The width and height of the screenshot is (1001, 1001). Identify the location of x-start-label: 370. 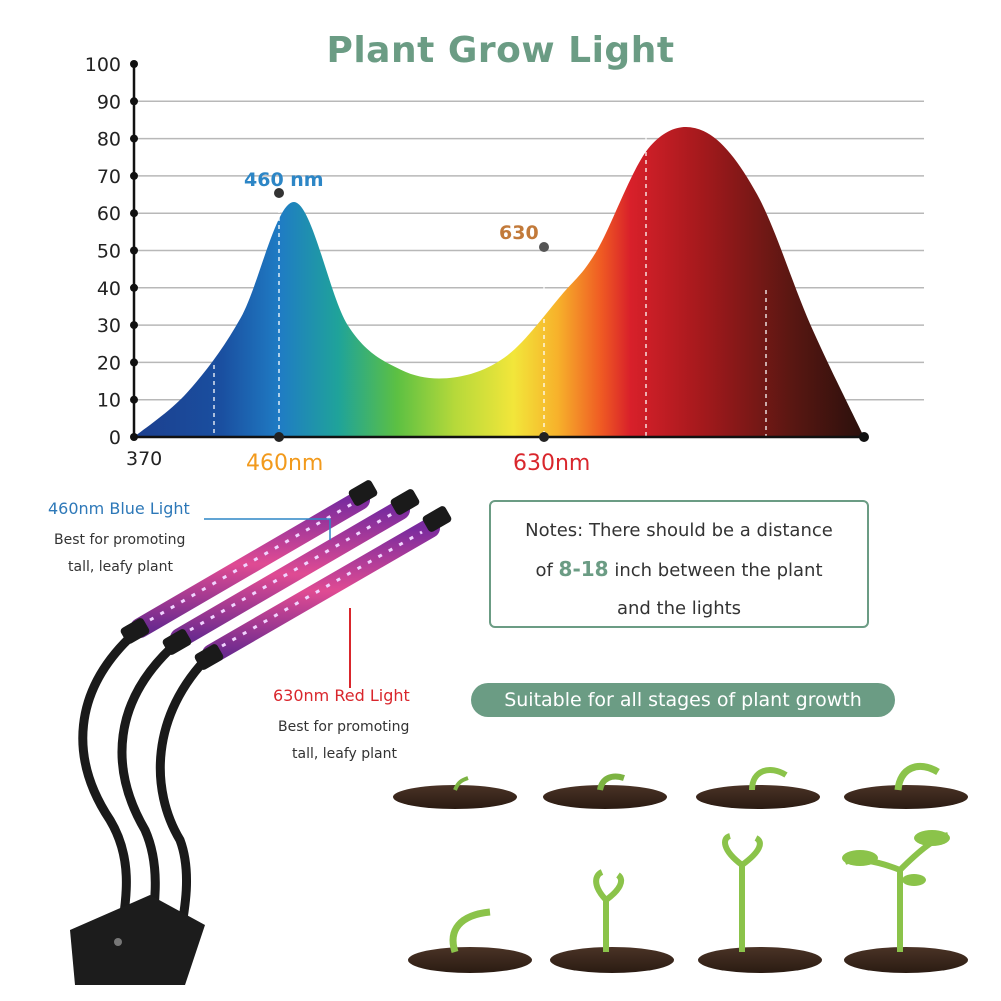
(144, 459).